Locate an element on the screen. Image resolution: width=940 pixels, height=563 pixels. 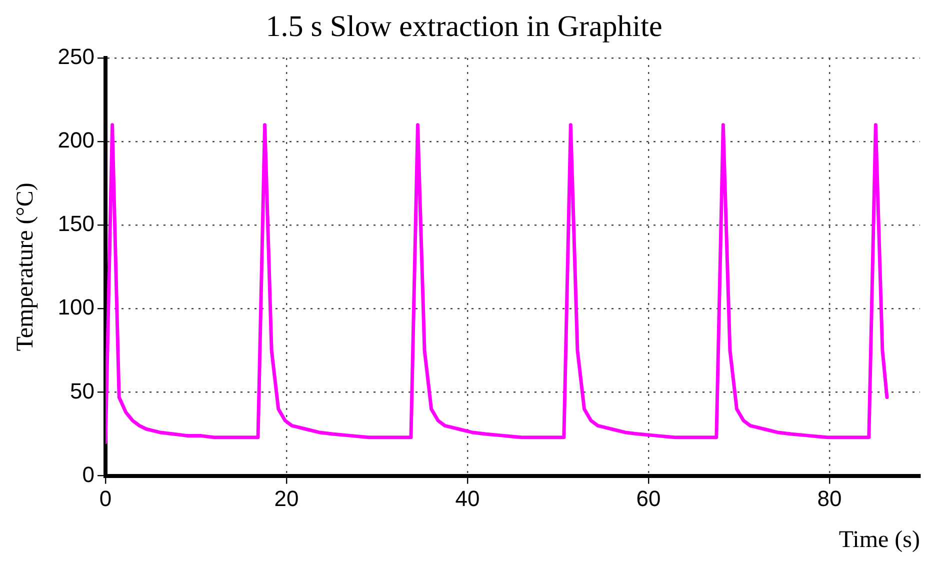
x-tick-label: 60 is located at coordinates (648, 499).